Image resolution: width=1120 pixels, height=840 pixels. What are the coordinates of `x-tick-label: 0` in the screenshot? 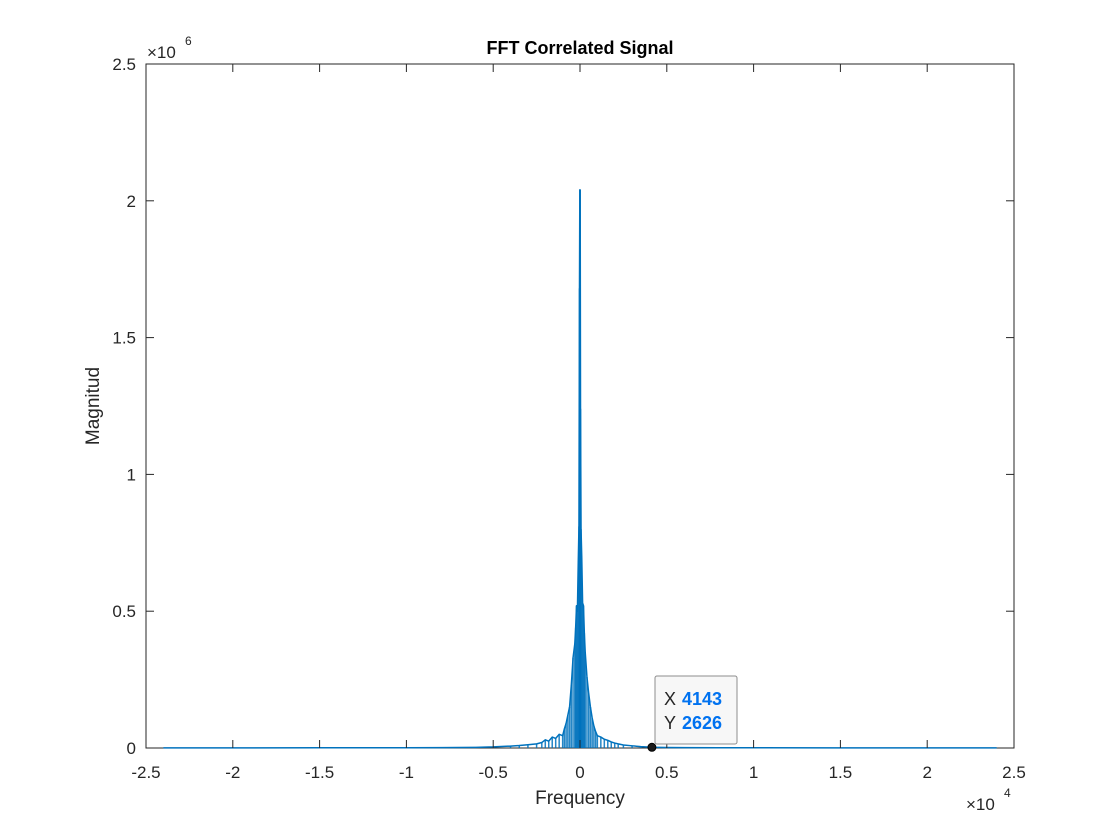 It's located at (579, 772).